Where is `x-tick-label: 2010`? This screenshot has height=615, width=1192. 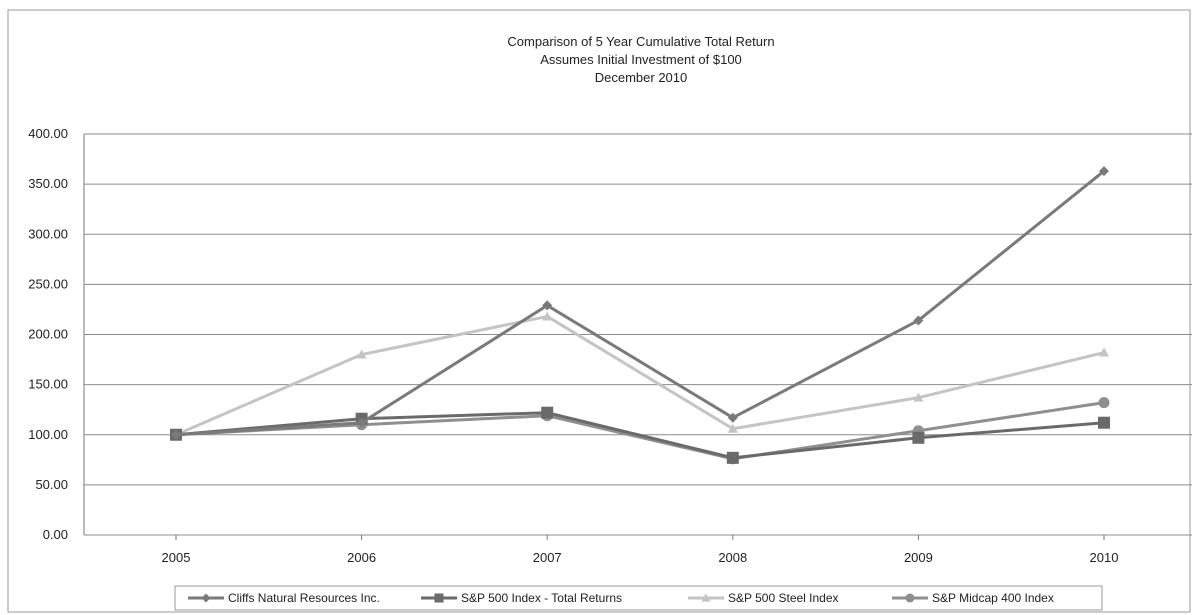 x-tick-label: 2010 is located at coordinates (1104, 557).